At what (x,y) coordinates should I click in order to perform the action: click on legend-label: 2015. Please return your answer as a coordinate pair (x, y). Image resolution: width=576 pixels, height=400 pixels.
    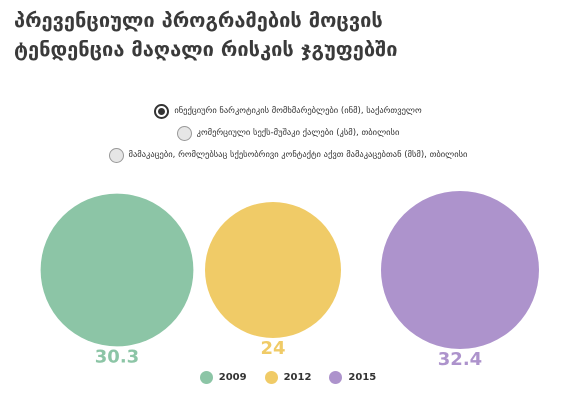
    Looking at the image, I should click on (362, 377).